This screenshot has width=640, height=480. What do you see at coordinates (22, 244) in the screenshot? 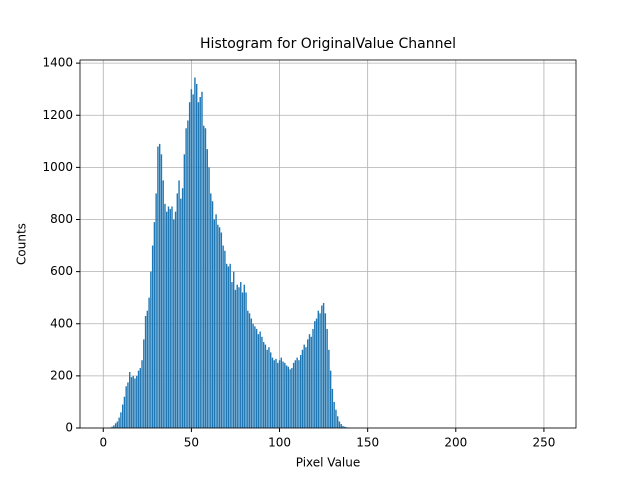
I see `y-axis-label: Counts` at bounding box center [22, 244].